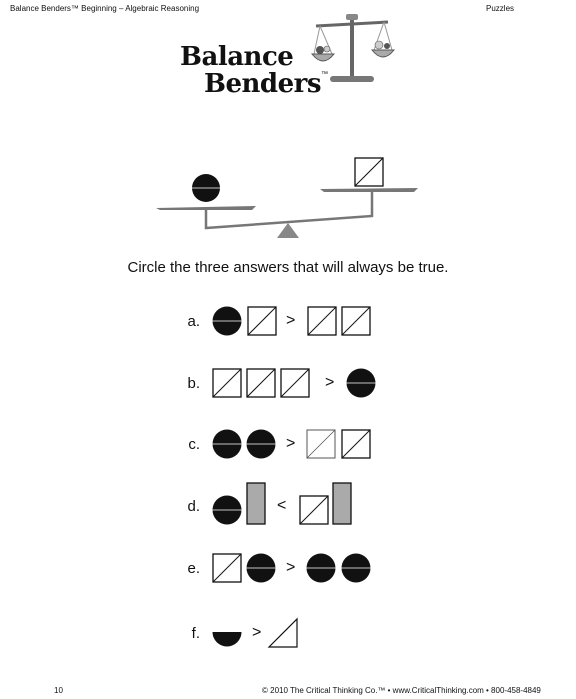 The width and height of the screenshot is (576, 699). What do you see at coordinates (227, 639) in the screenshot?
I see `half-circle-icon` at bounding box center [227, 639].